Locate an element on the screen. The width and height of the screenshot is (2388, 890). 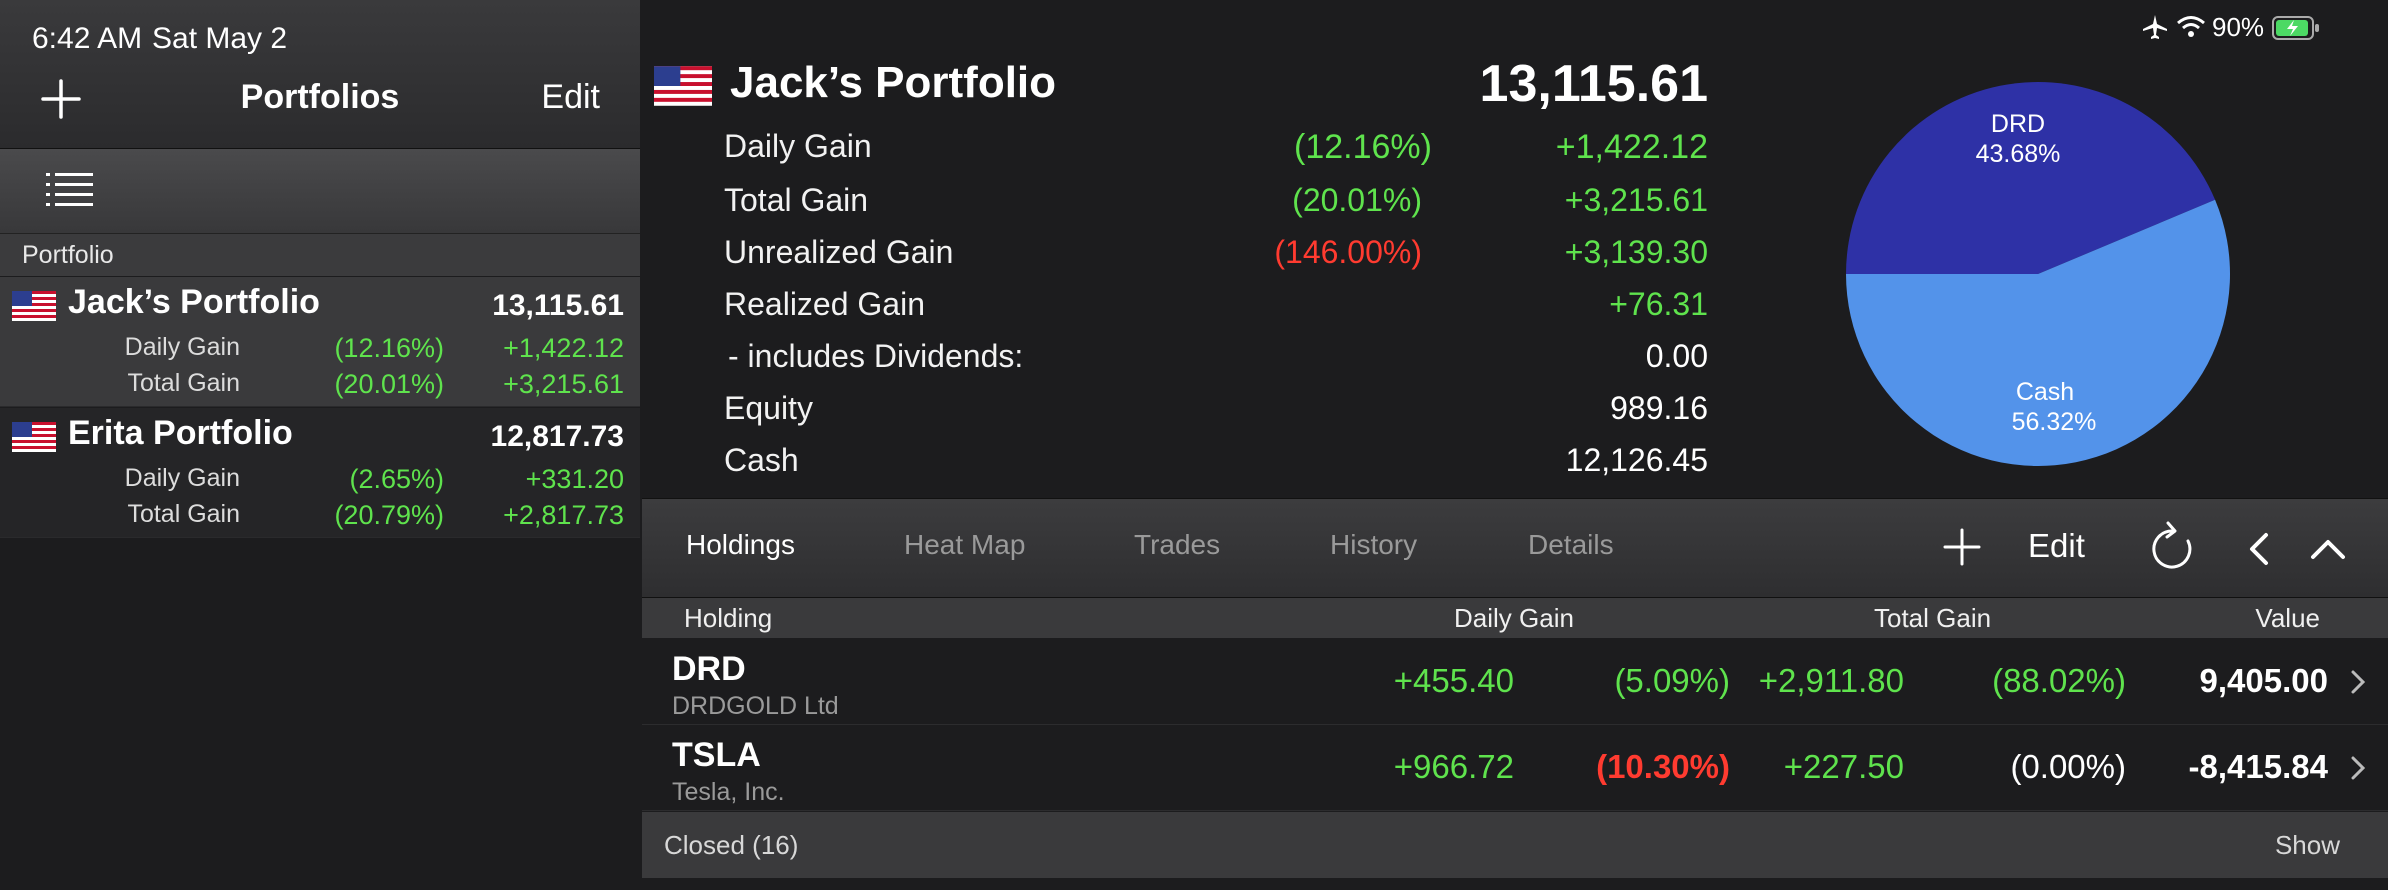
status-time: 6:42 AM is located at coordinates (87, 38).